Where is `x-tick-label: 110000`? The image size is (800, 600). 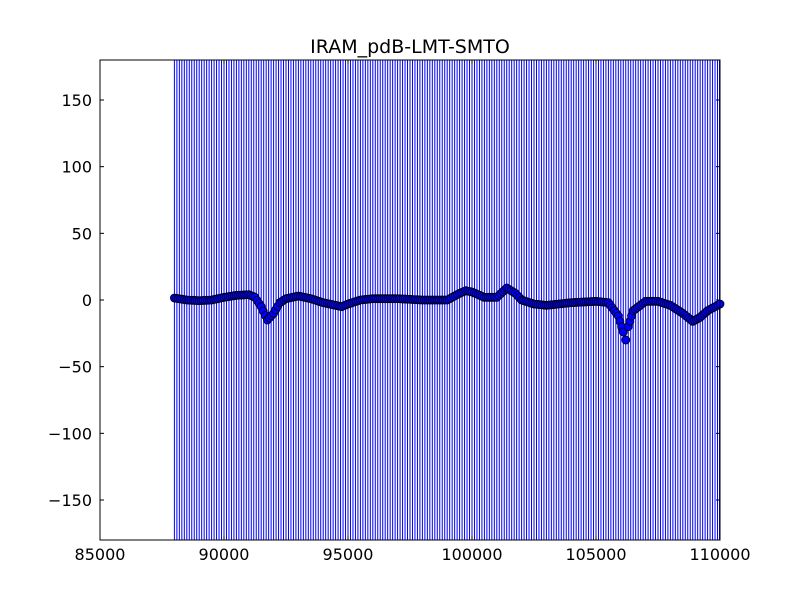
x-tick-label: 110000 is located at coordinates (719, 554).